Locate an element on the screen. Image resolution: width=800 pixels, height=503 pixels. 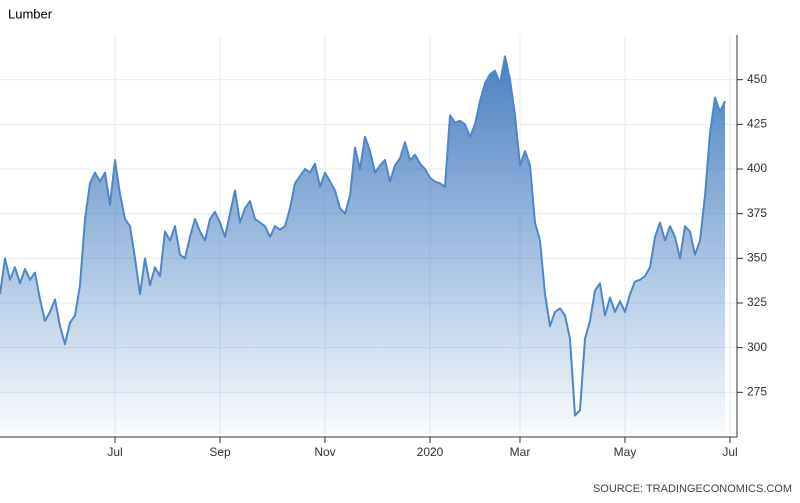
x-tick-label: Nov is located at coordinates (324, 452).